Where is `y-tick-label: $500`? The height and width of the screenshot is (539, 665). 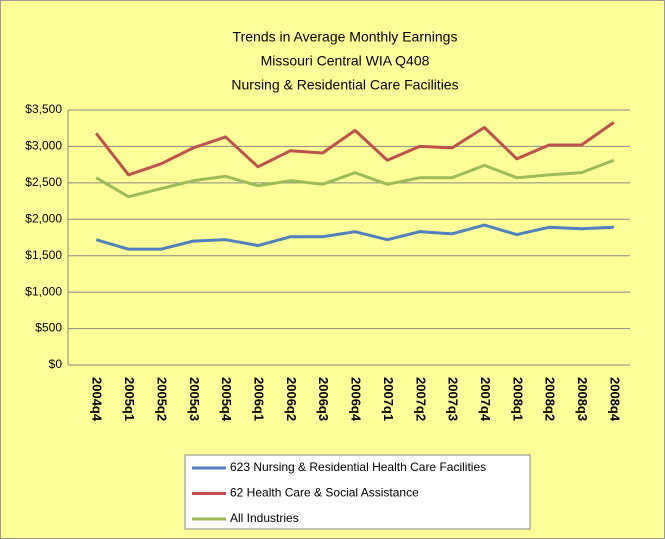
y-tick-label: $500 is located at coordinates (48, 328).